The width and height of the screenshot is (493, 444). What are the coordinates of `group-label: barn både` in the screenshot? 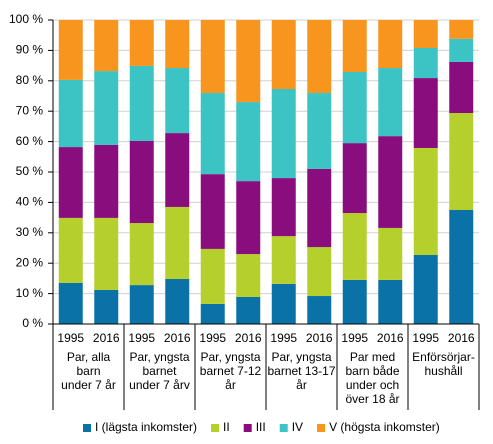 It's located at (372, 371).